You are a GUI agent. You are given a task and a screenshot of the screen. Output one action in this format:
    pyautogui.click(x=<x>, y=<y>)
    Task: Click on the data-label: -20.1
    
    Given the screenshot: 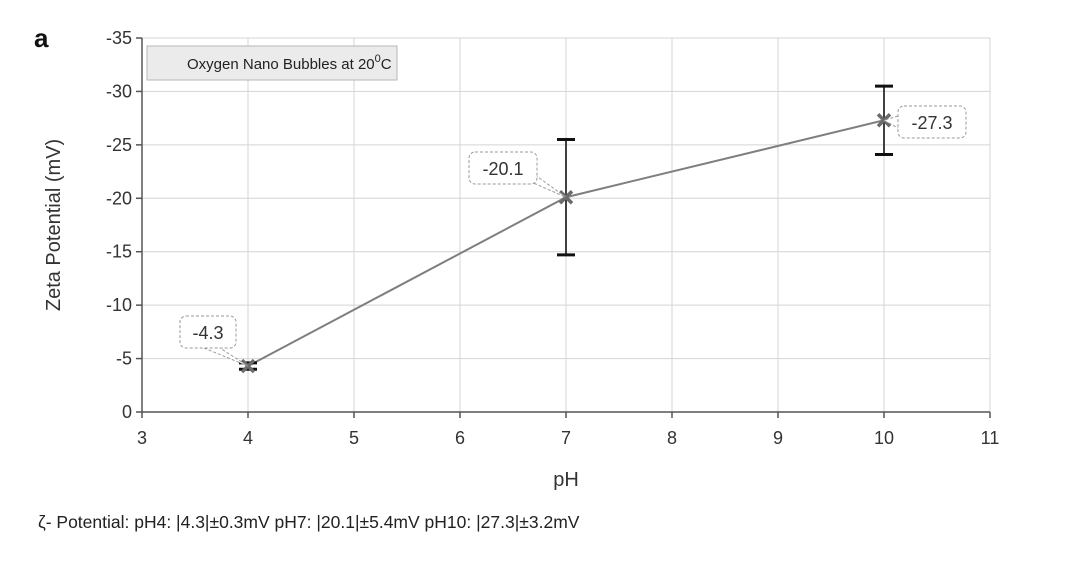 What is the action you would take?
    pyautogui.click(x=517, y=174)
    